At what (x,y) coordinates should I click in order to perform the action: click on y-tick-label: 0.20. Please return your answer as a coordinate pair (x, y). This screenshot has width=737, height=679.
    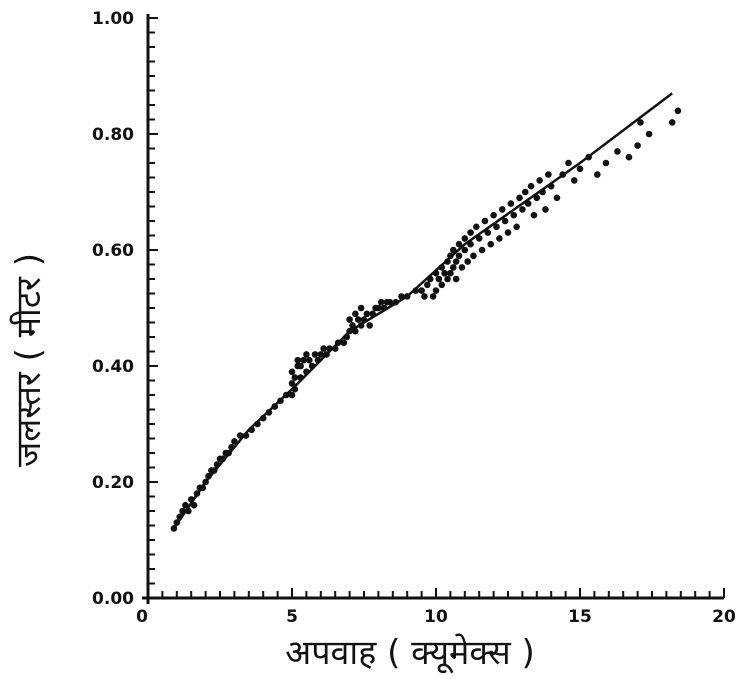
    Looking at the image, I should click on (113, 483).